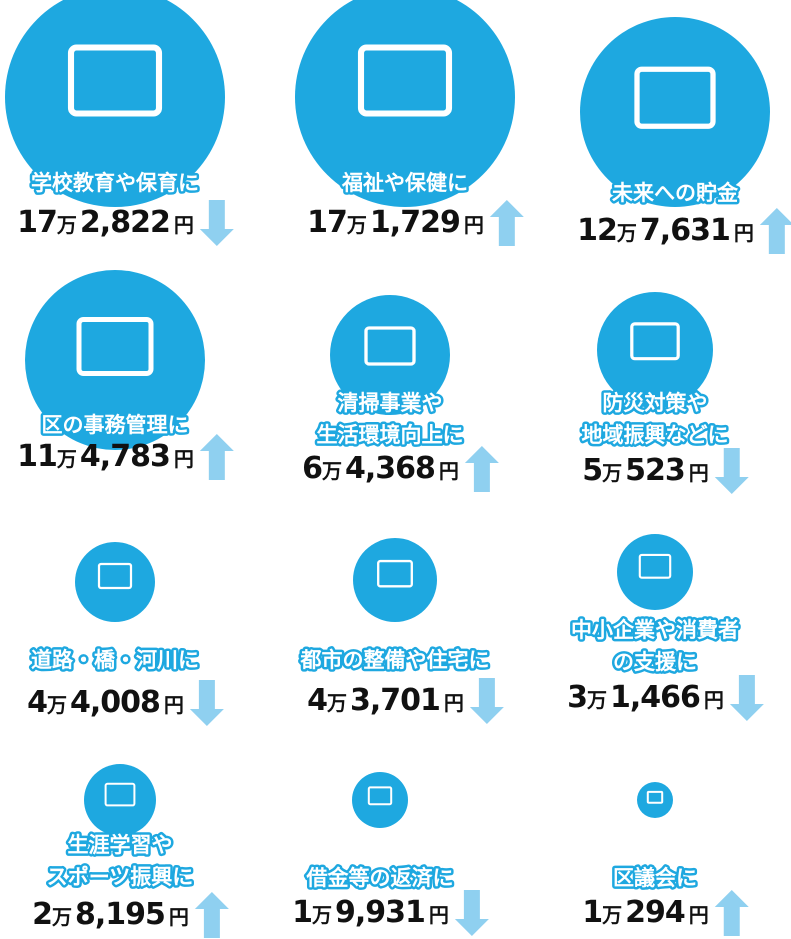  I want to click on amount-rest: 7,631, so click(685, 230).